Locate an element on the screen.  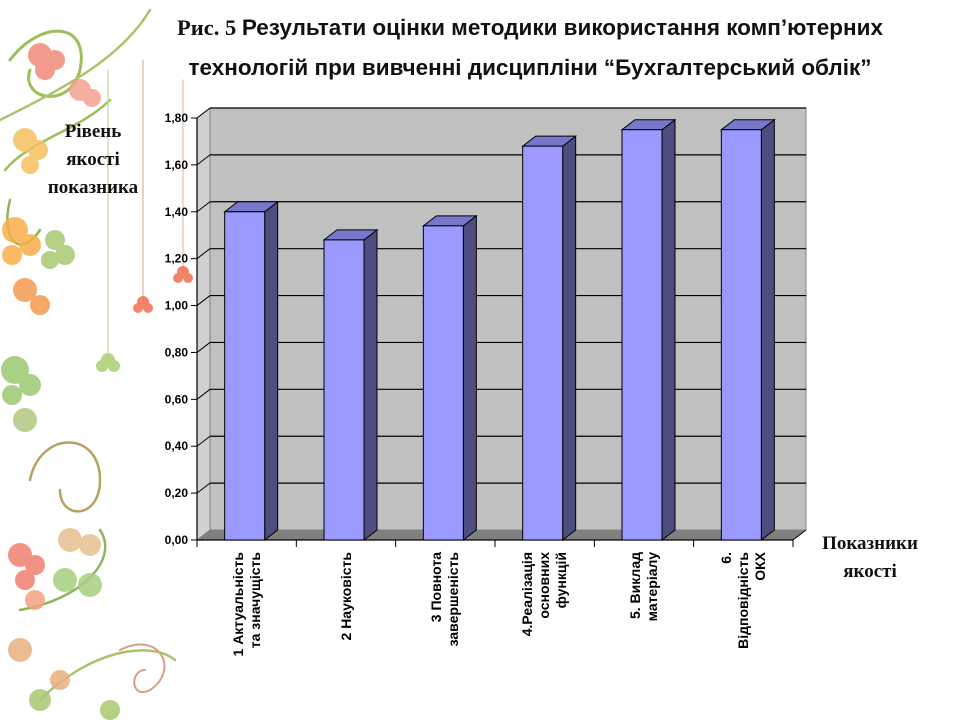
x-category-label: 6. Відповідність ОКХ is located at coordinates (743, 632).